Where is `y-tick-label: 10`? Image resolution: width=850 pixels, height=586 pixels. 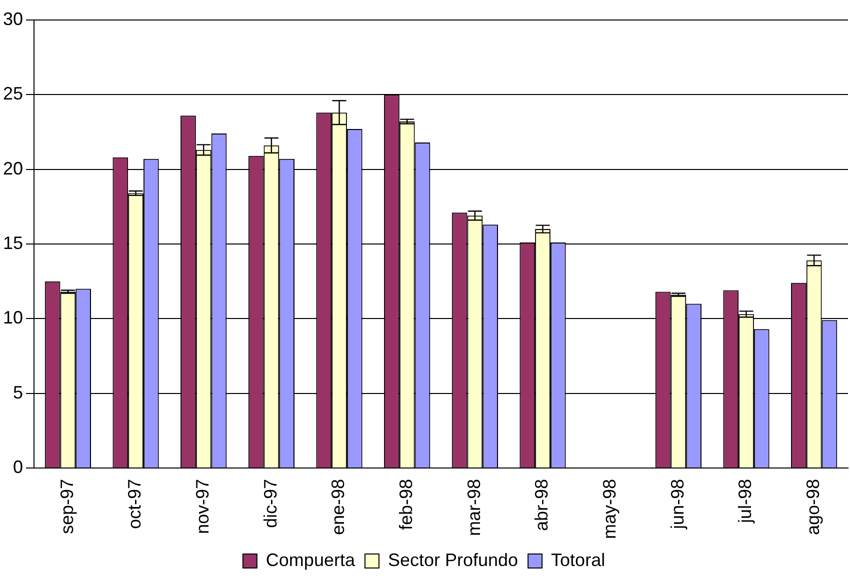
y-tick-label: 10 is located at coordinates (13, 318).